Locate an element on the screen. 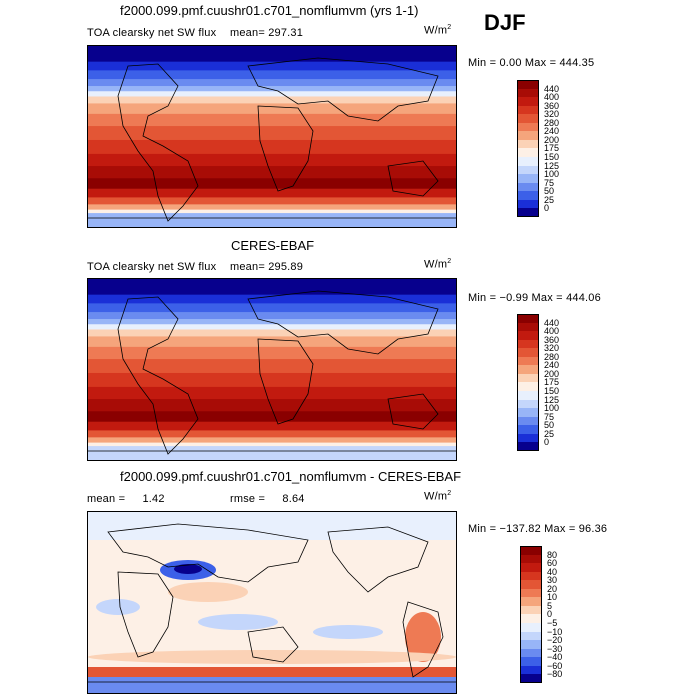 The width and height of the screenshot is (700, 700). panel3-coast-samerica is located at coordinates (423, 639).